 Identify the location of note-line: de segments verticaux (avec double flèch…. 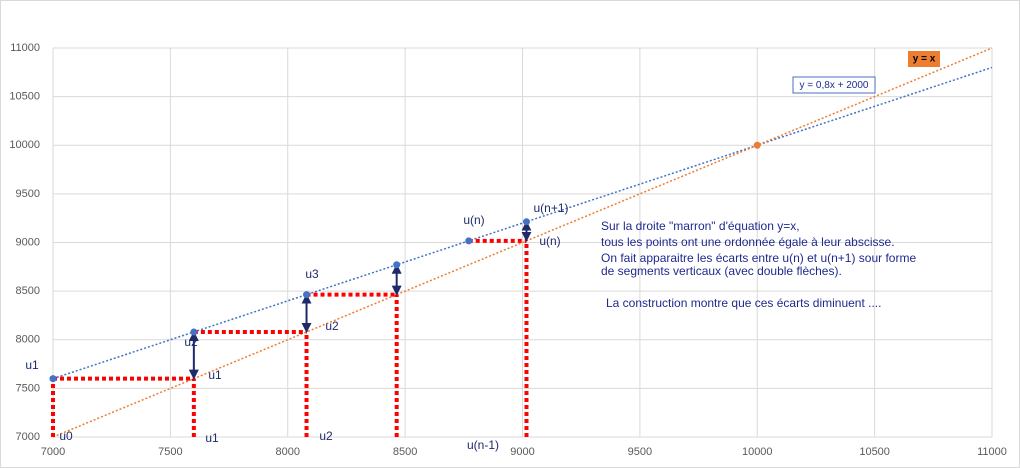
(721, 271).